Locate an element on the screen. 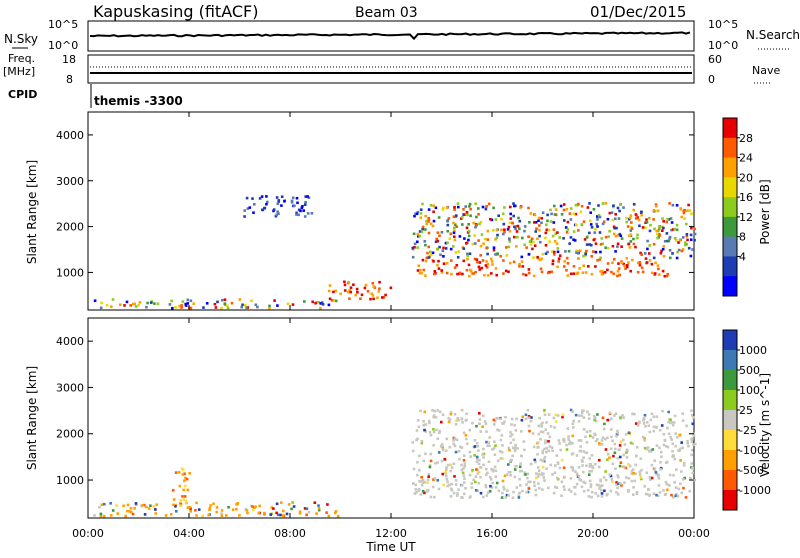  freq-tick-bottom: 8 is located at coordinates (69, 79).